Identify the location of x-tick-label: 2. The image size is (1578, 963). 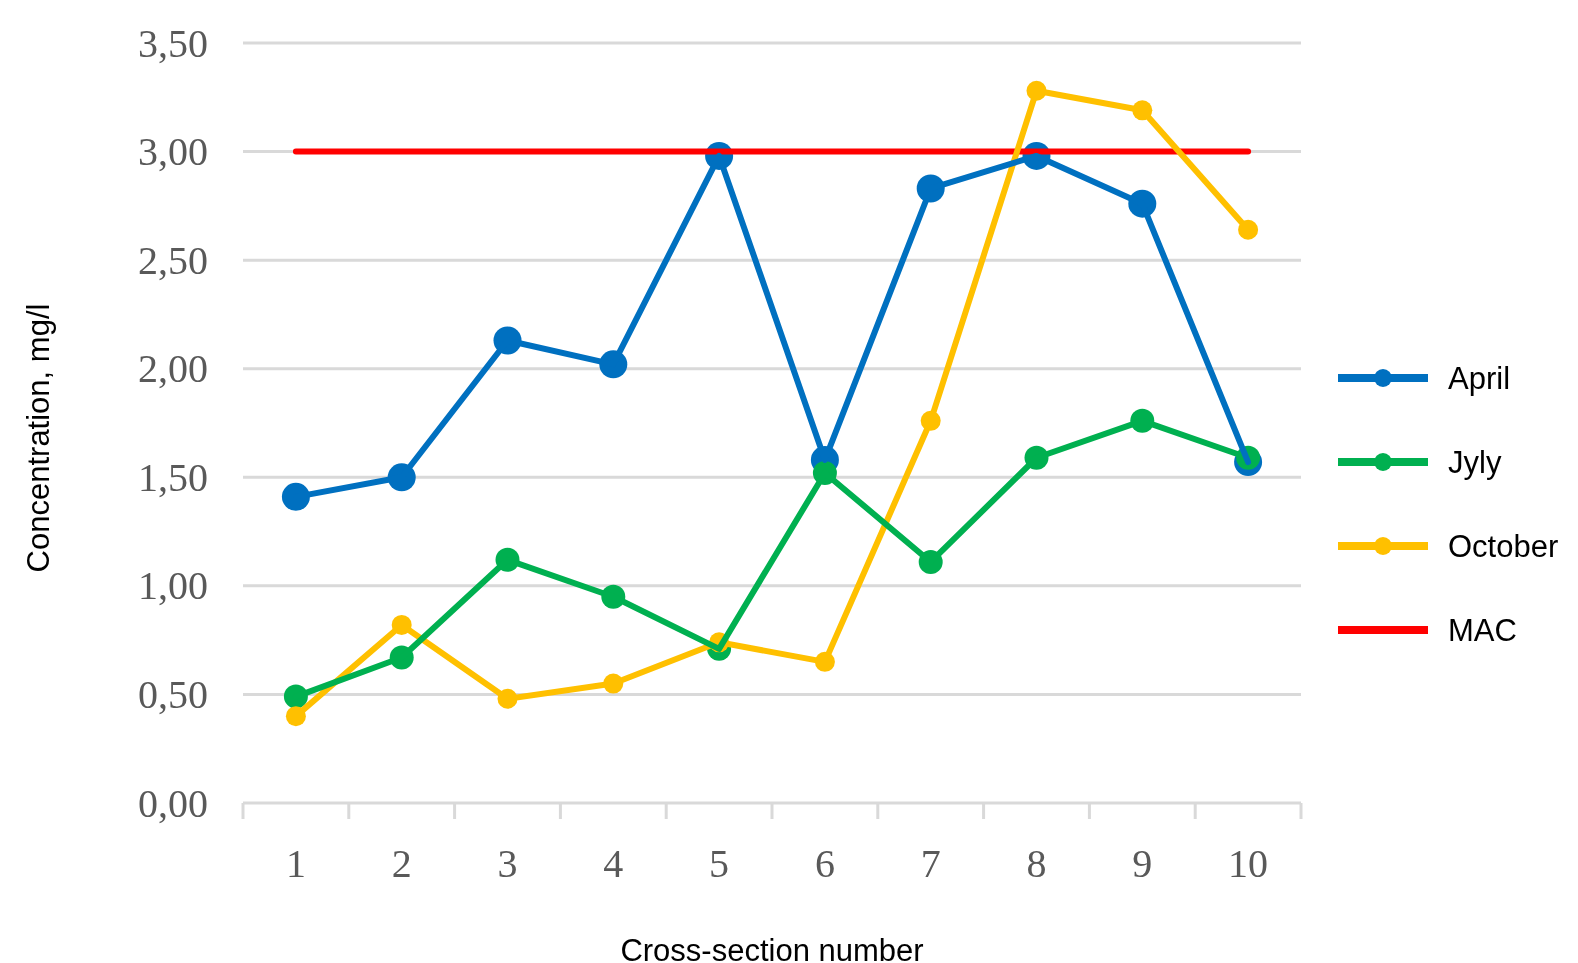
(401, 863).